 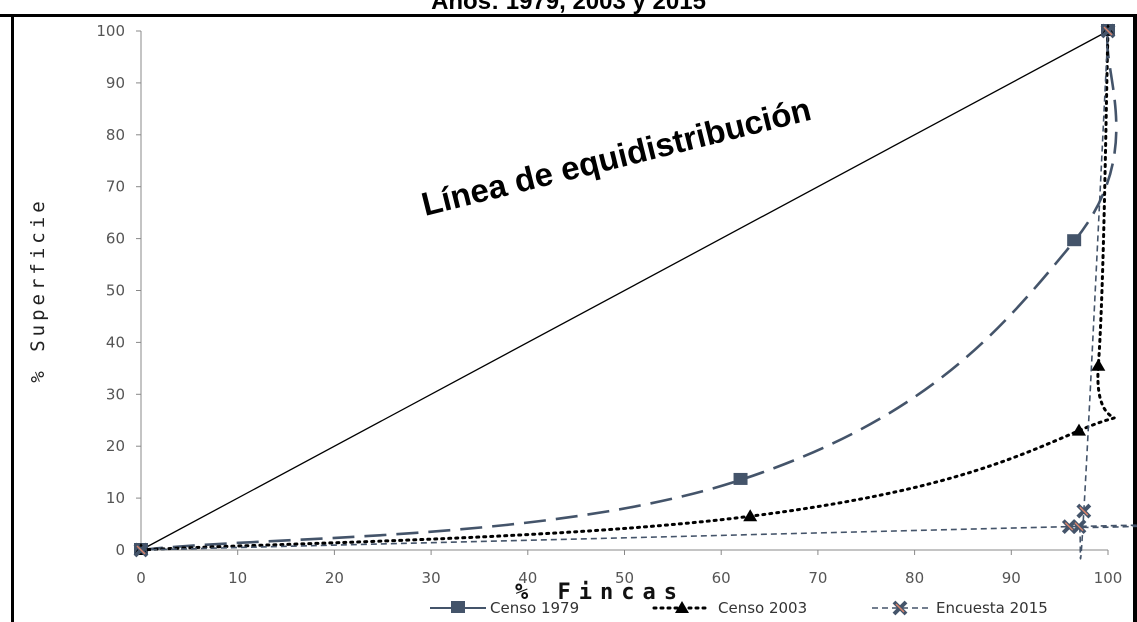 What do you see at coordinates (624, 578) in the screenshot?
I see `x-tick-label: 50` at bounding box center [624, 578].